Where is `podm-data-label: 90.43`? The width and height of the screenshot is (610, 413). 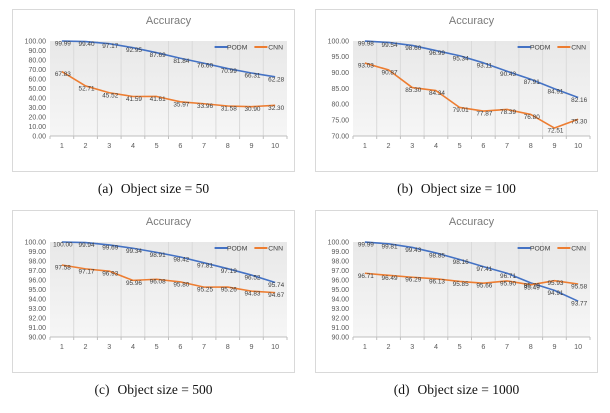
podm-data-label: 90.43 is located at coordinates (508, 74).